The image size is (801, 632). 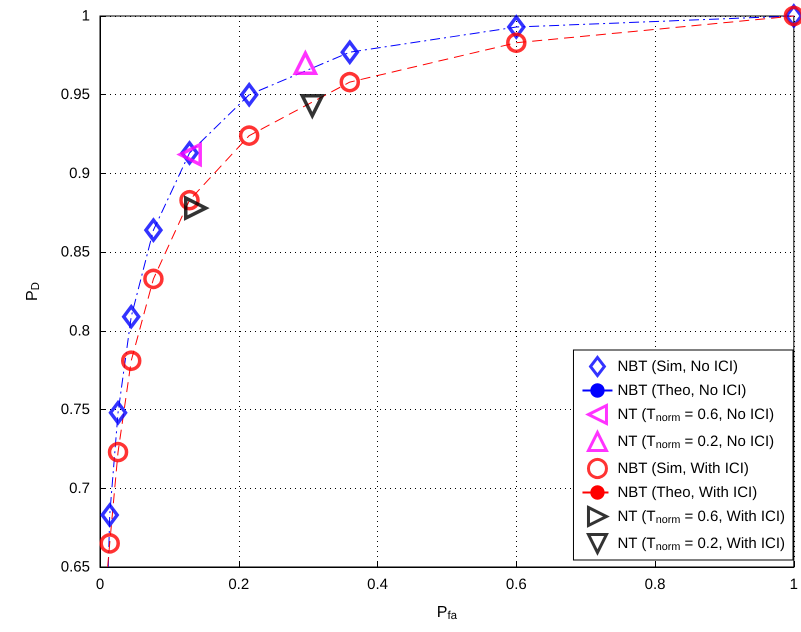 I want to click on x-tick-label: 0, so click(x=100, y=584).